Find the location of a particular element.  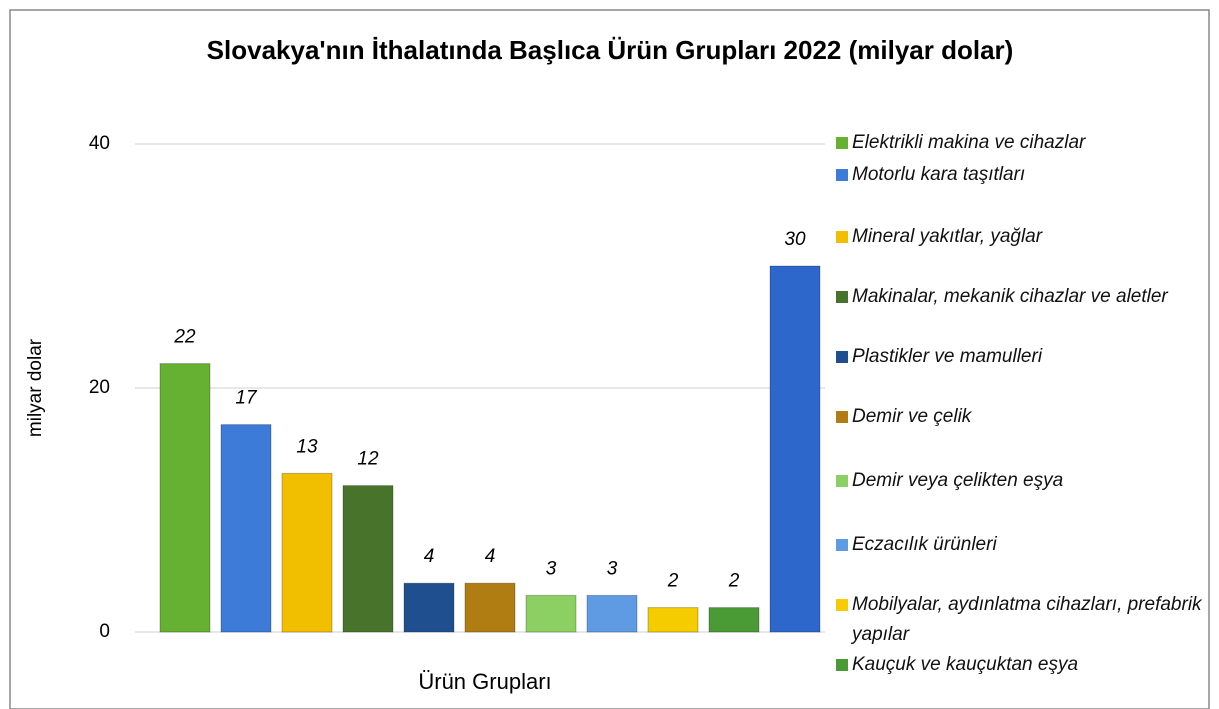

legend-entry: Plastikler ve mamulleri is located at coordinates (1027, 357).